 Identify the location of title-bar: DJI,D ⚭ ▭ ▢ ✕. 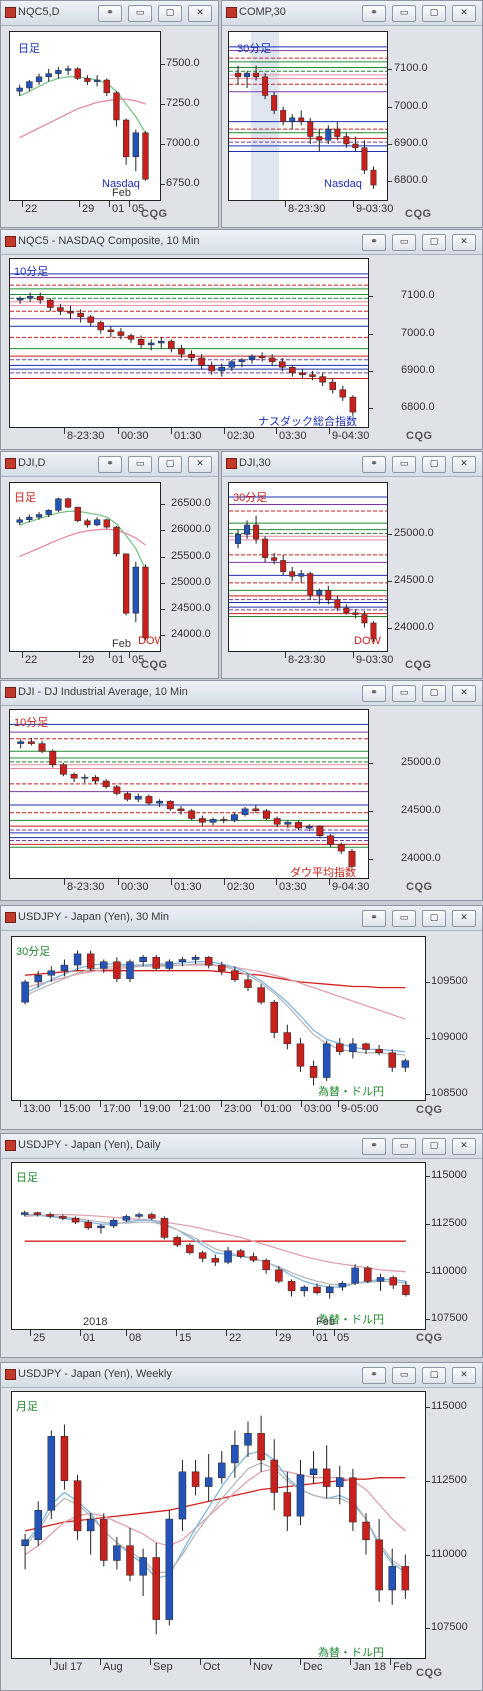
(109, 464).